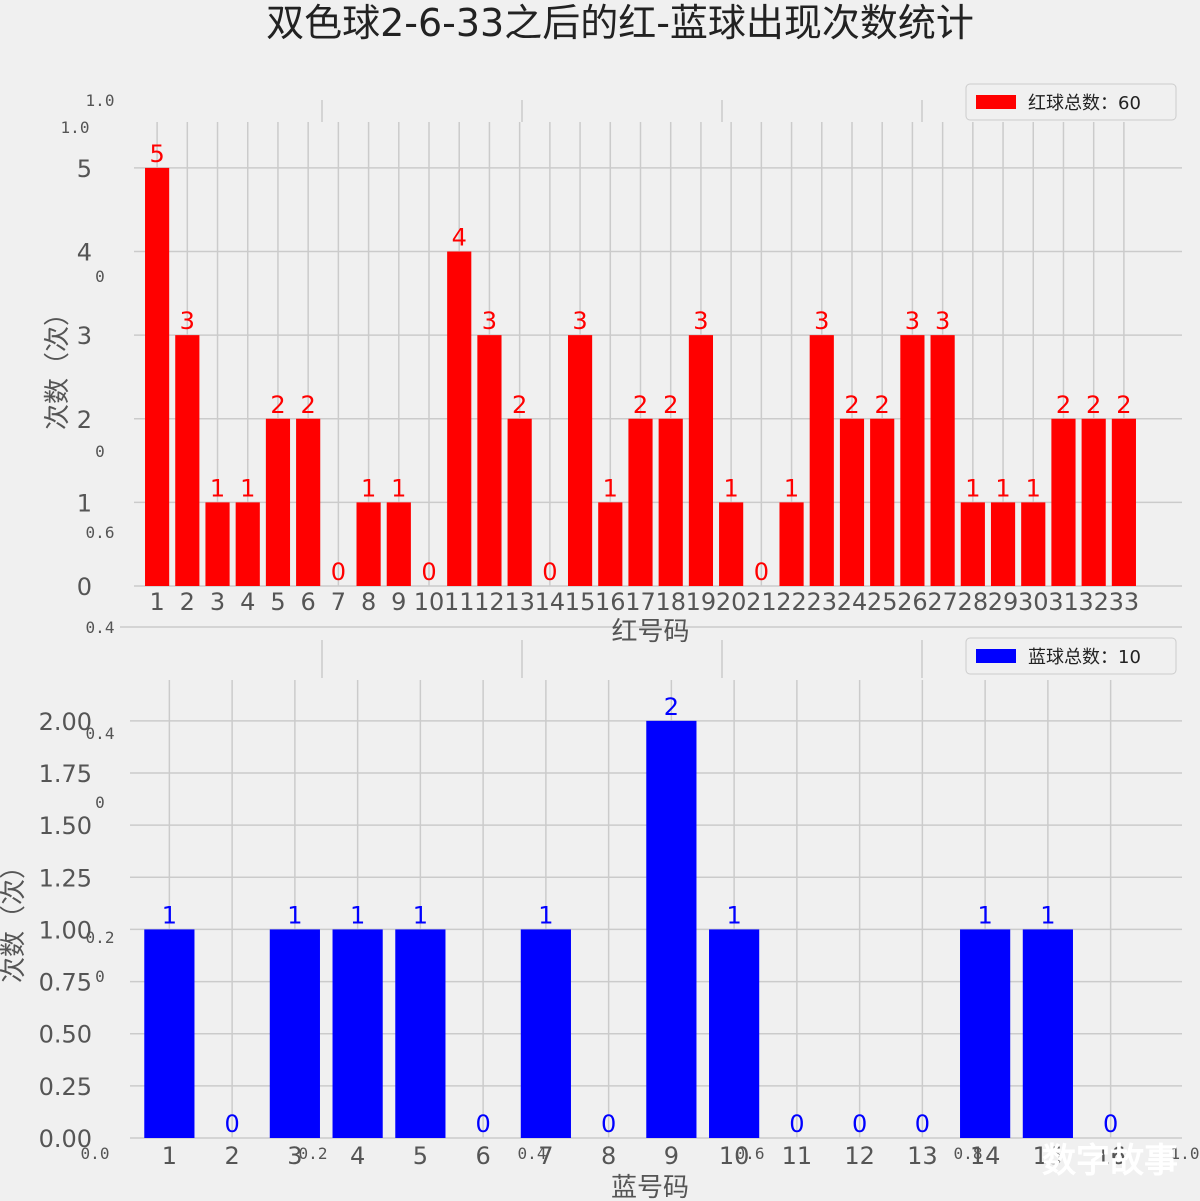 Image resolution: width=1200 pixels, height=1201 pixels. I want to click on background-y-tick-0: 1.0, so click(100, 100).